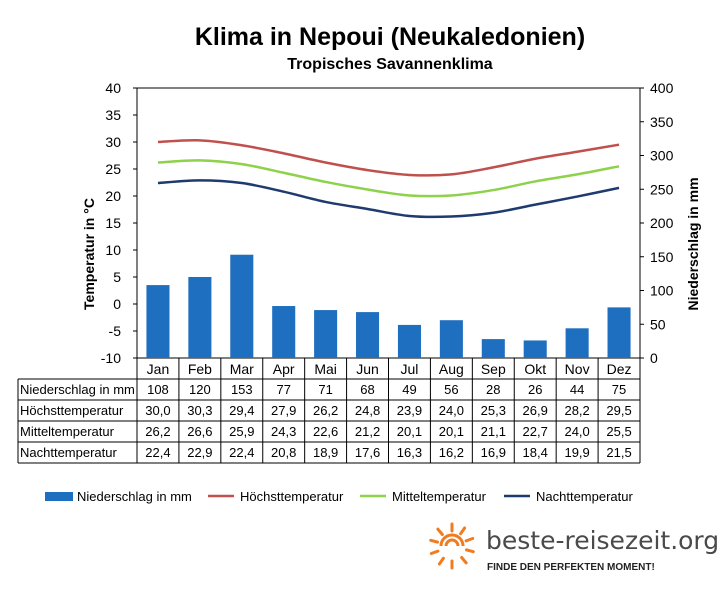 The image size is (720, 593). I want to click on right-tick-label: 200, so click(662, 223).